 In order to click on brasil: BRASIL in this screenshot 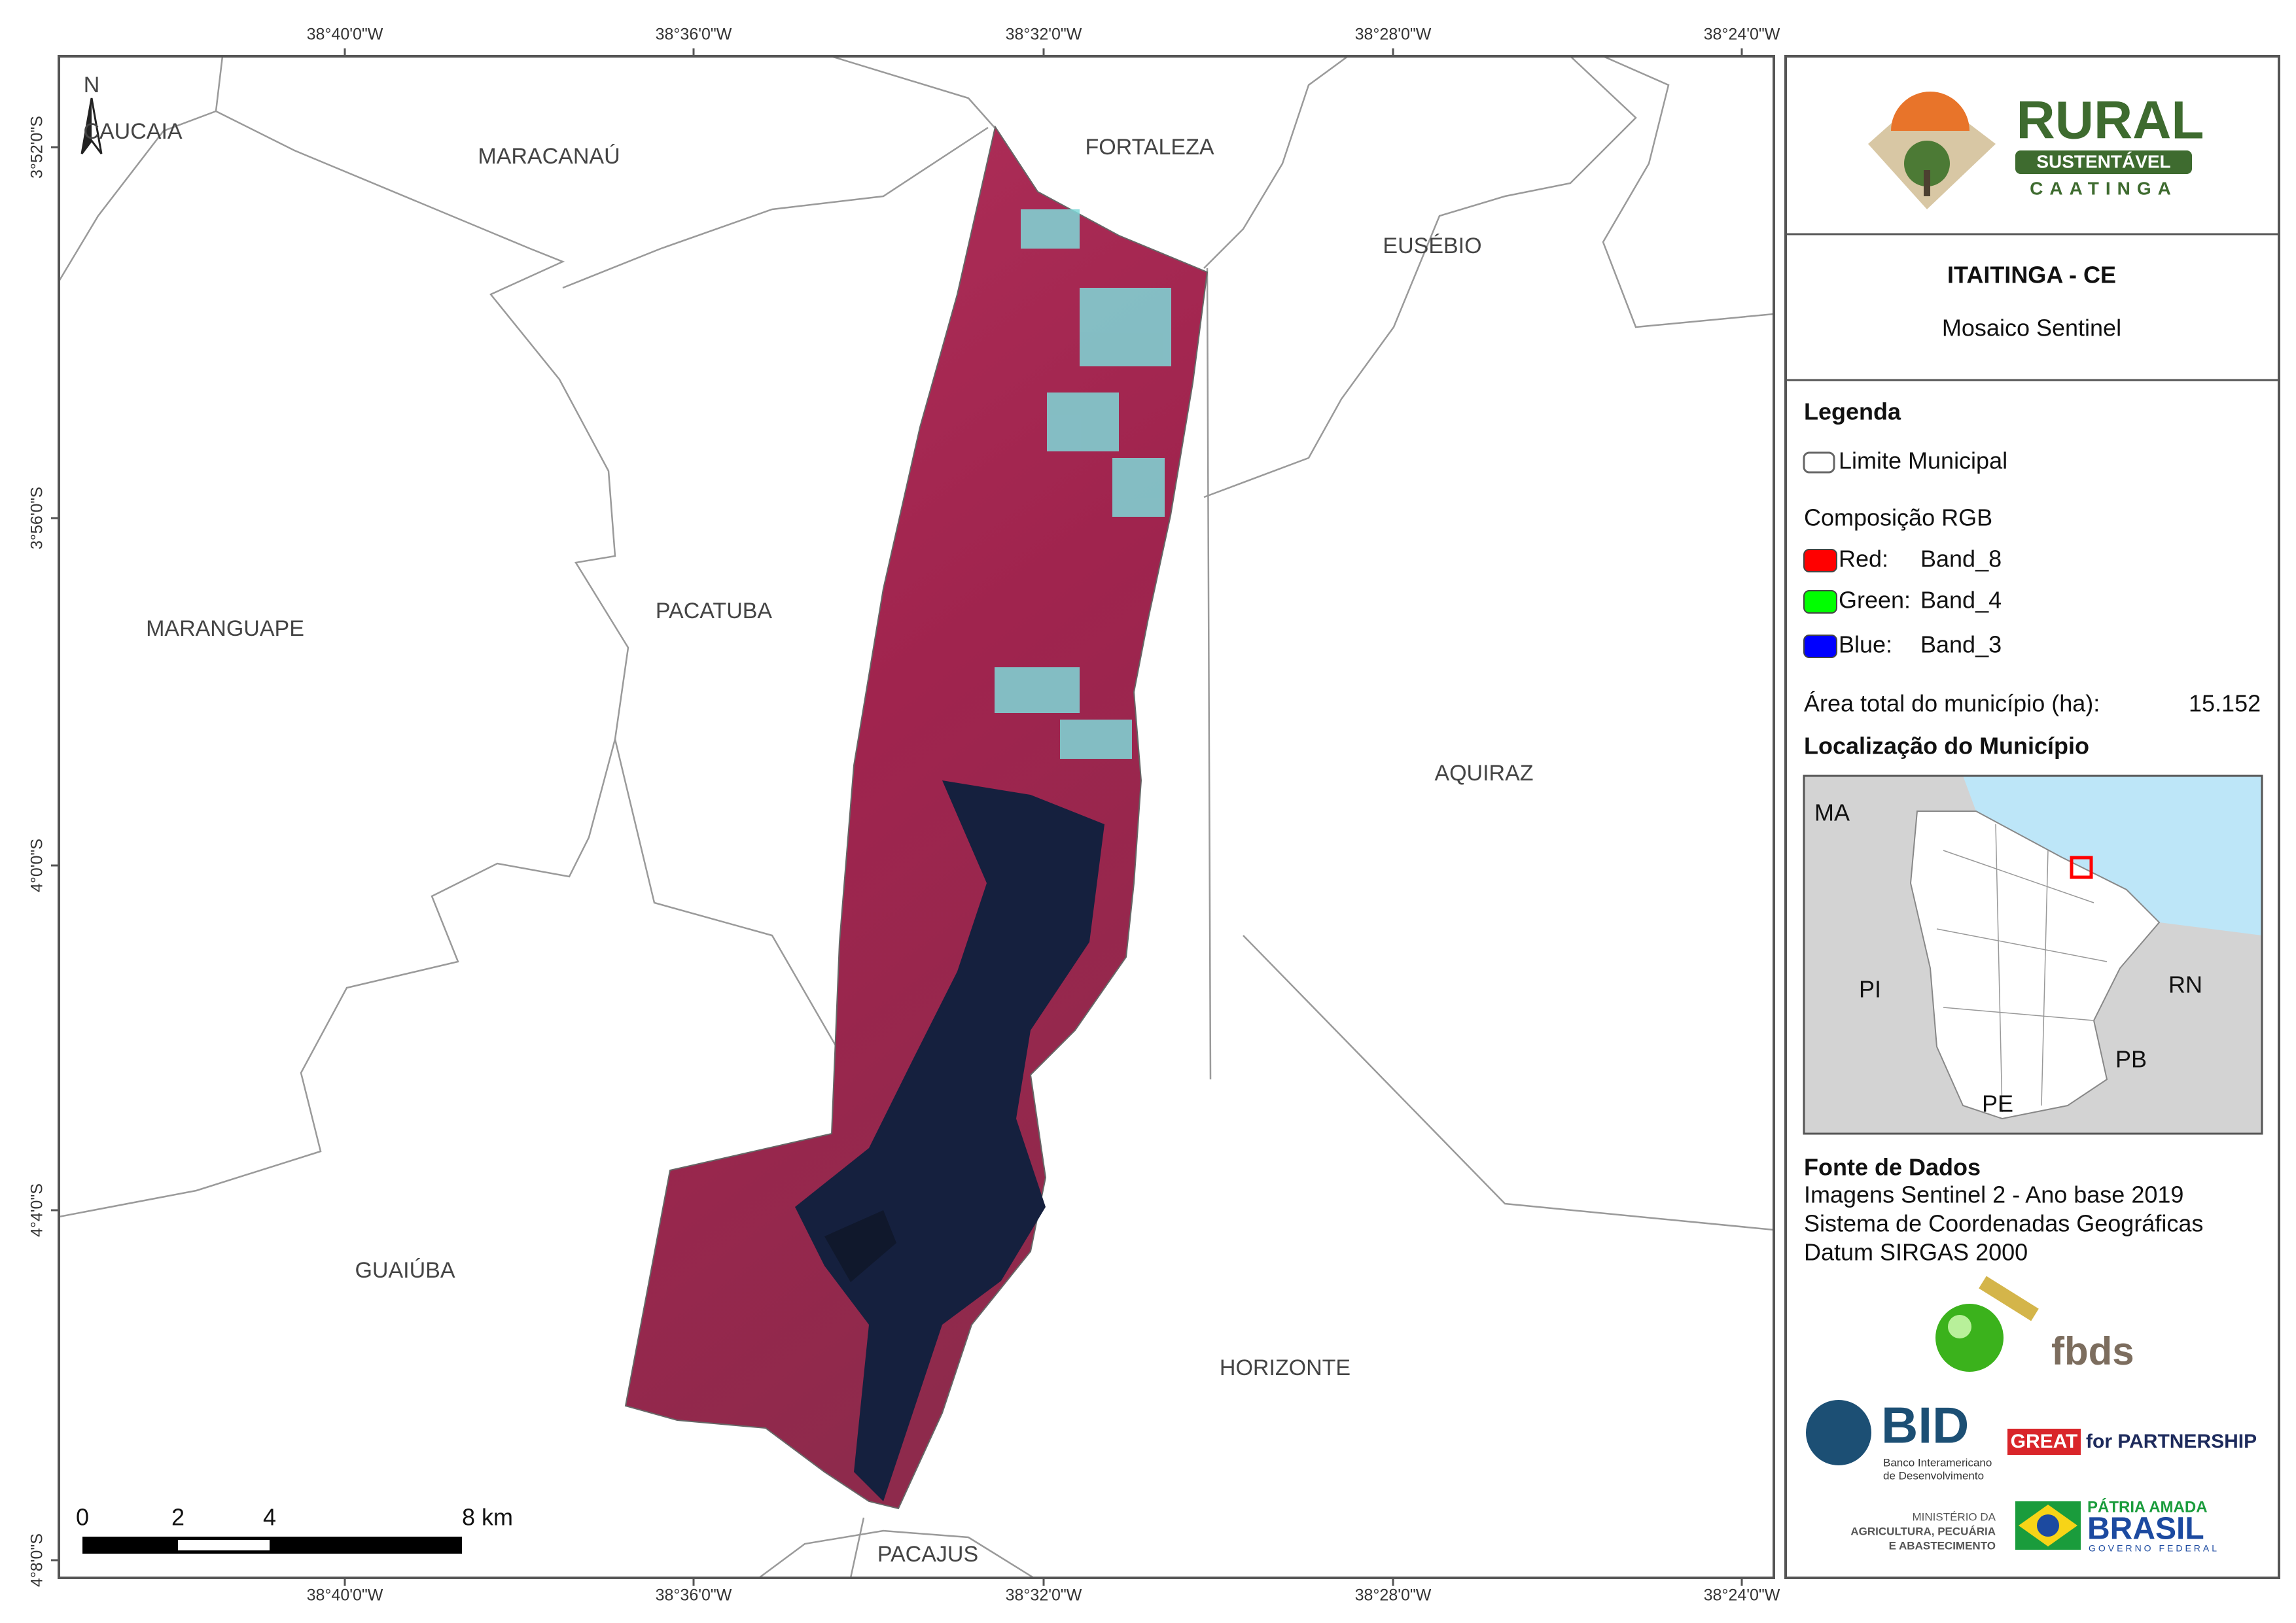, I will do `click(2145, 1529)`.